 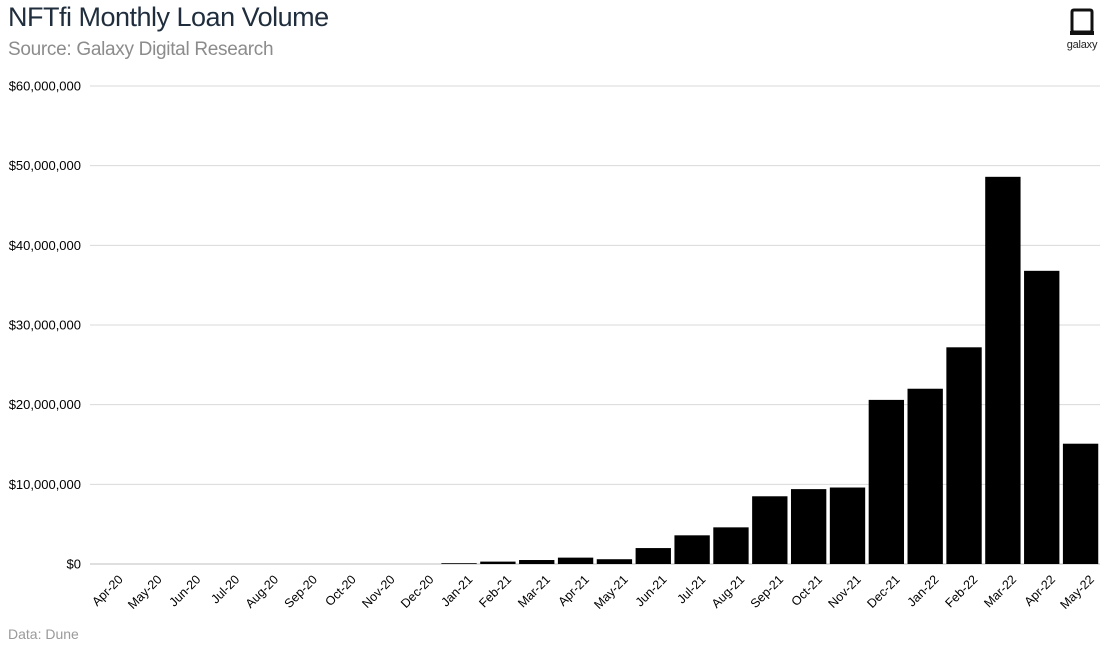 What do you see at coordinates (807, 590) in the screenshot?
I see `x-tick-label: Oct-21` at bounding box center [807, 590].